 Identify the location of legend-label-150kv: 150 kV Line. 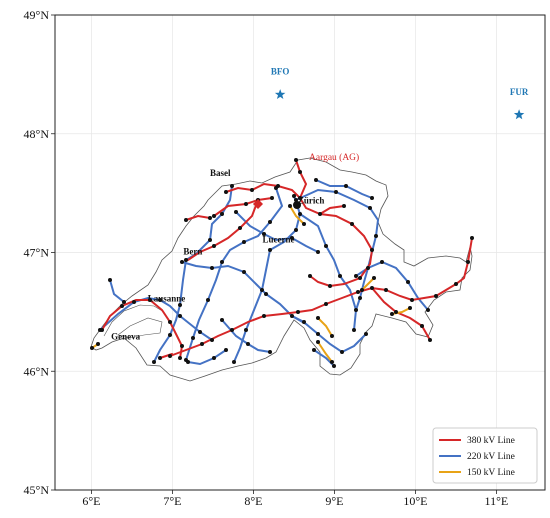
(491, 473).